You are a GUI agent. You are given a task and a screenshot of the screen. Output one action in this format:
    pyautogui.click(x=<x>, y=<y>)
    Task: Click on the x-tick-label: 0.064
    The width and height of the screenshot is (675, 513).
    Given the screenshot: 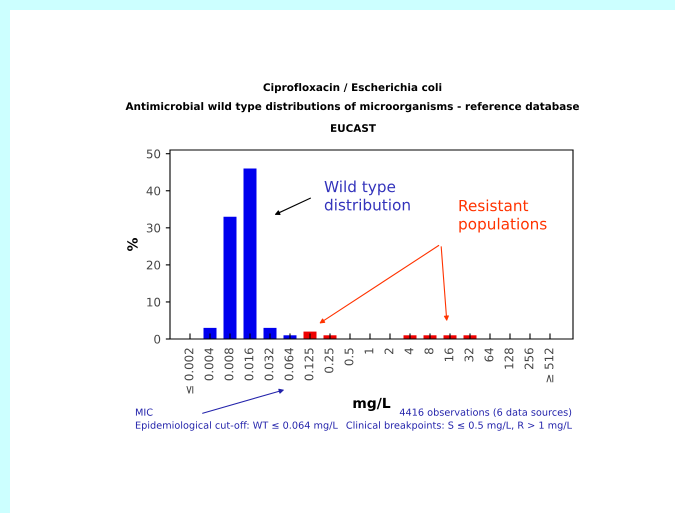 What is the action you would take?
    pyautogui.click(x=289, y=364)
    